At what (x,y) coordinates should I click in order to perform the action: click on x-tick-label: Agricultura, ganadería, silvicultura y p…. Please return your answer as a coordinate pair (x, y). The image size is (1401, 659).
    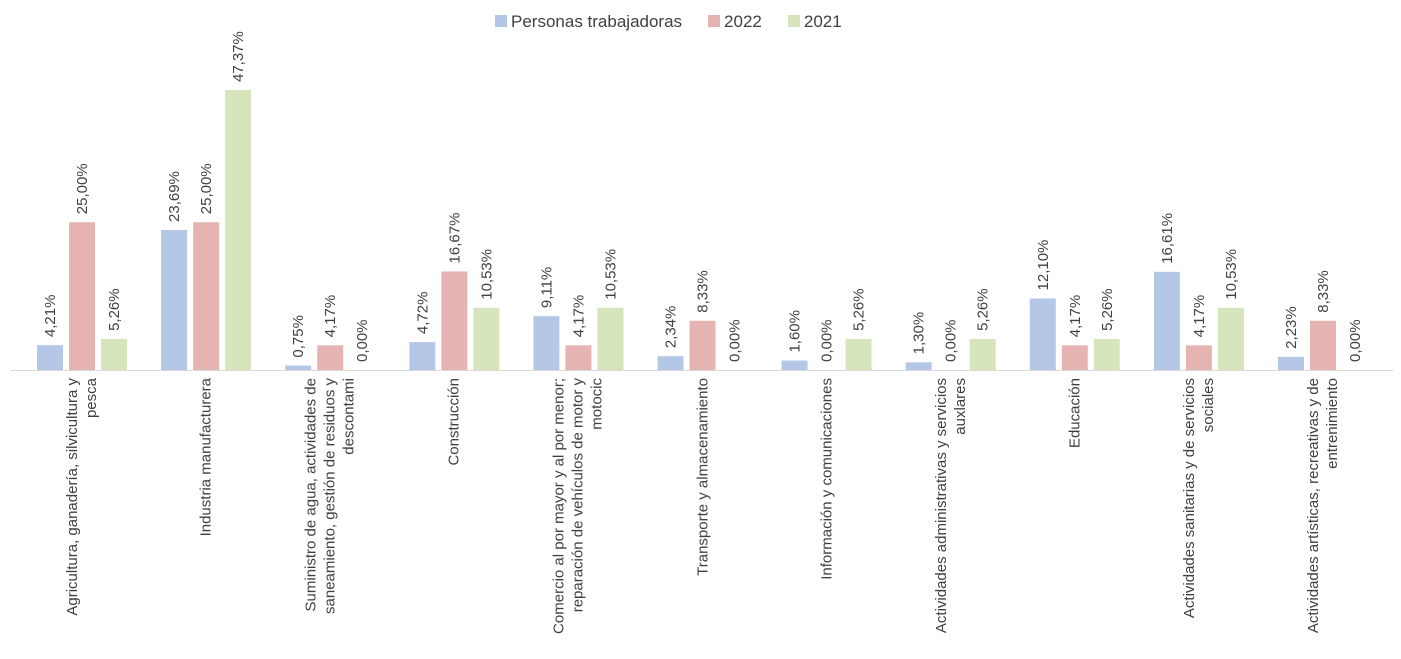
    Looking at the image, I should click on (82, 497).